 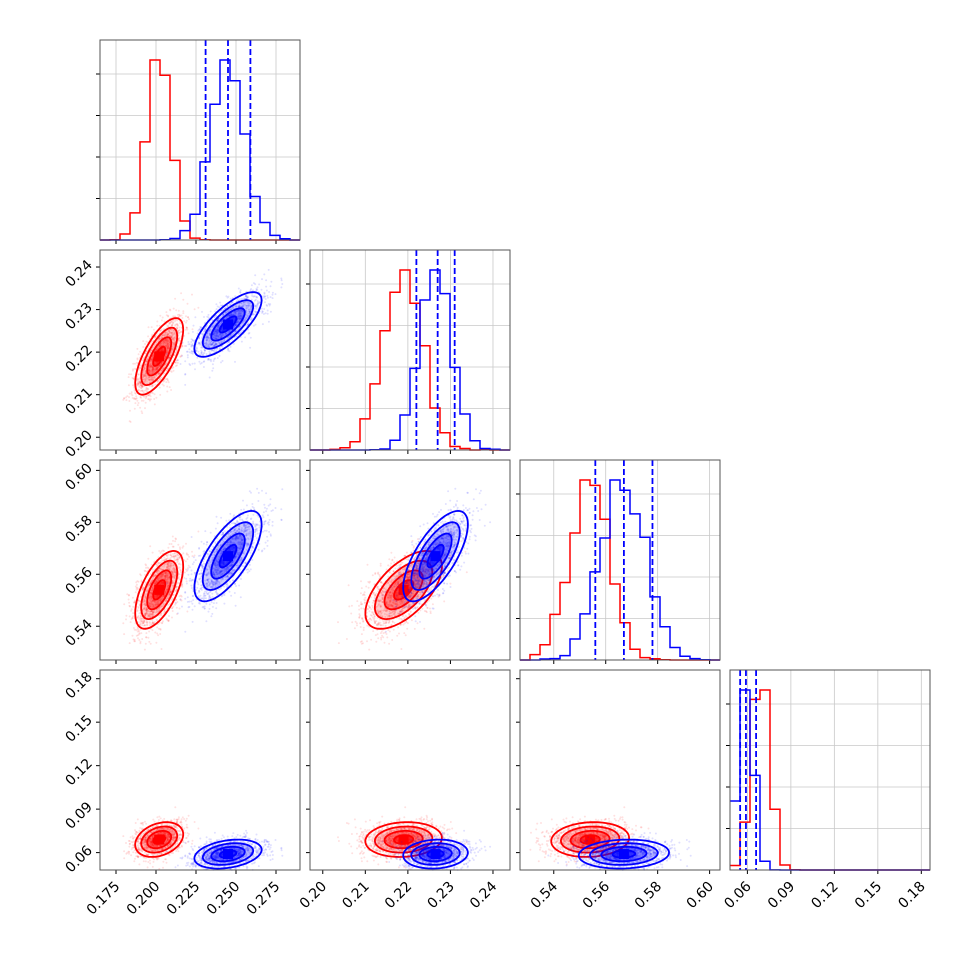 I want to click on x-tick-label: 0.175, so click(x=104, y=899).